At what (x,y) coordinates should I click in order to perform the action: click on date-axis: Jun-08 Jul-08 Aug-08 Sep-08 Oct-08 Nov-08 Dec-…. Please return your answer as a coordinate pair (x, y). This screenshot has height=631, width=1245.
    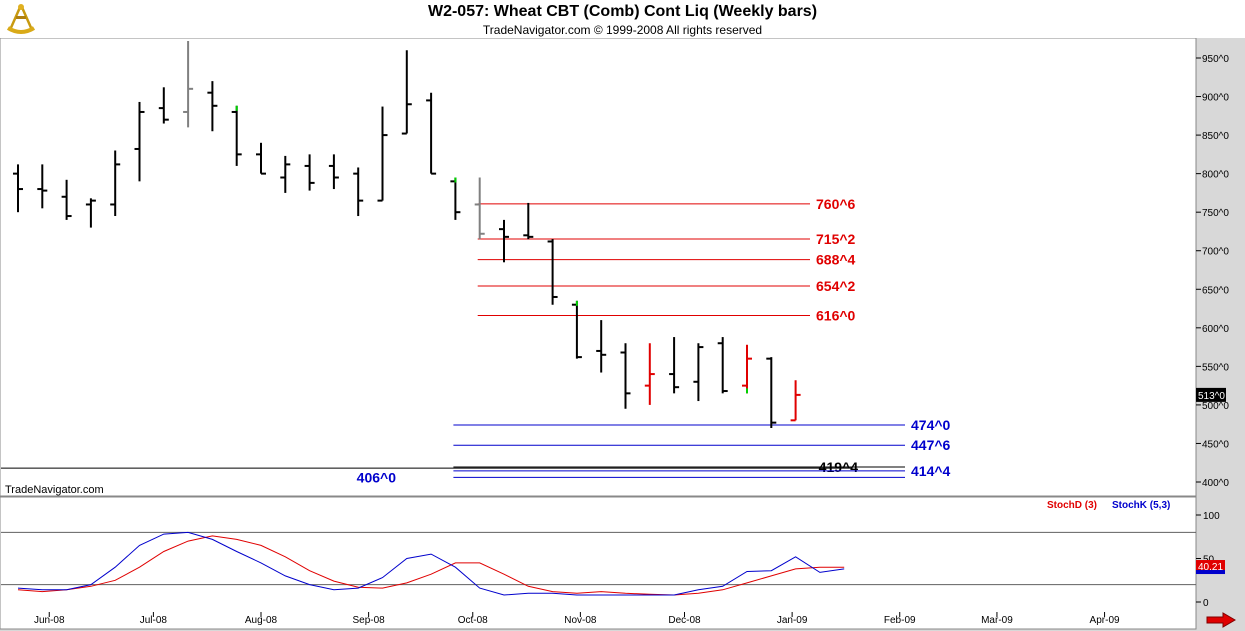
    Looking at the image, I should click on (577, 619).